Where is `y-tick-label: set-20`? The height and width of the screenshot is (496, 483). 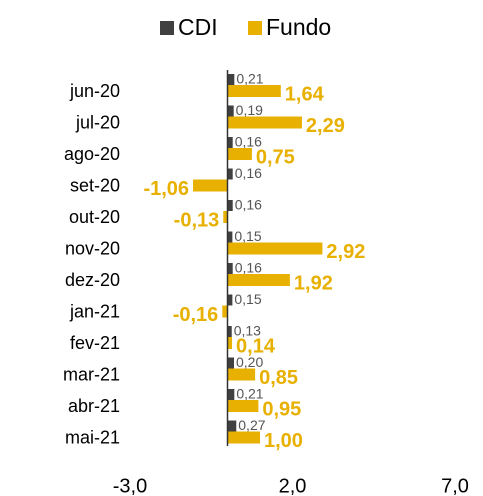 y-tick-label: set-20 is located at coordinates (95, 185).